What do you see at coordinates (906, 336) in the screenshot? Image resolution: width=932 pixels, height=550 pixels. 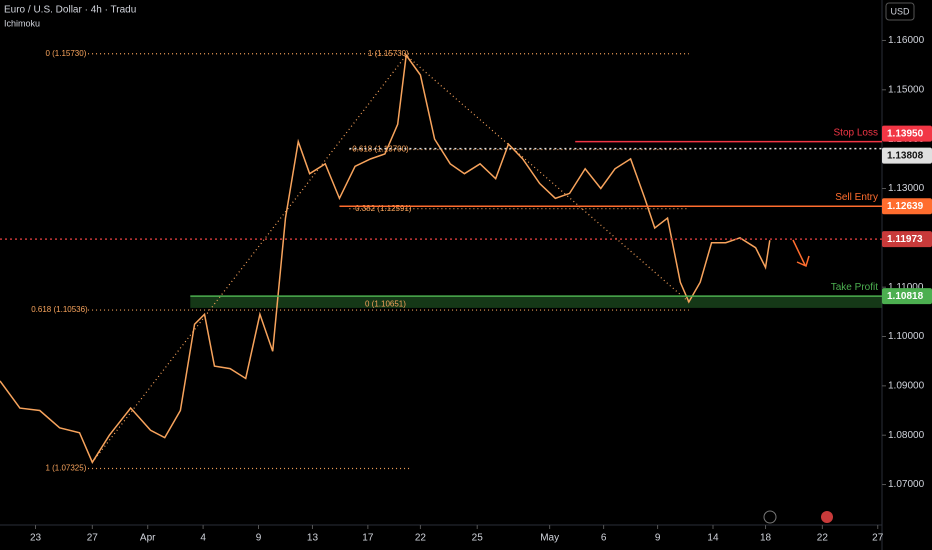 I see `y-tick-label: 1.10000` at bounding box center [906, 336].